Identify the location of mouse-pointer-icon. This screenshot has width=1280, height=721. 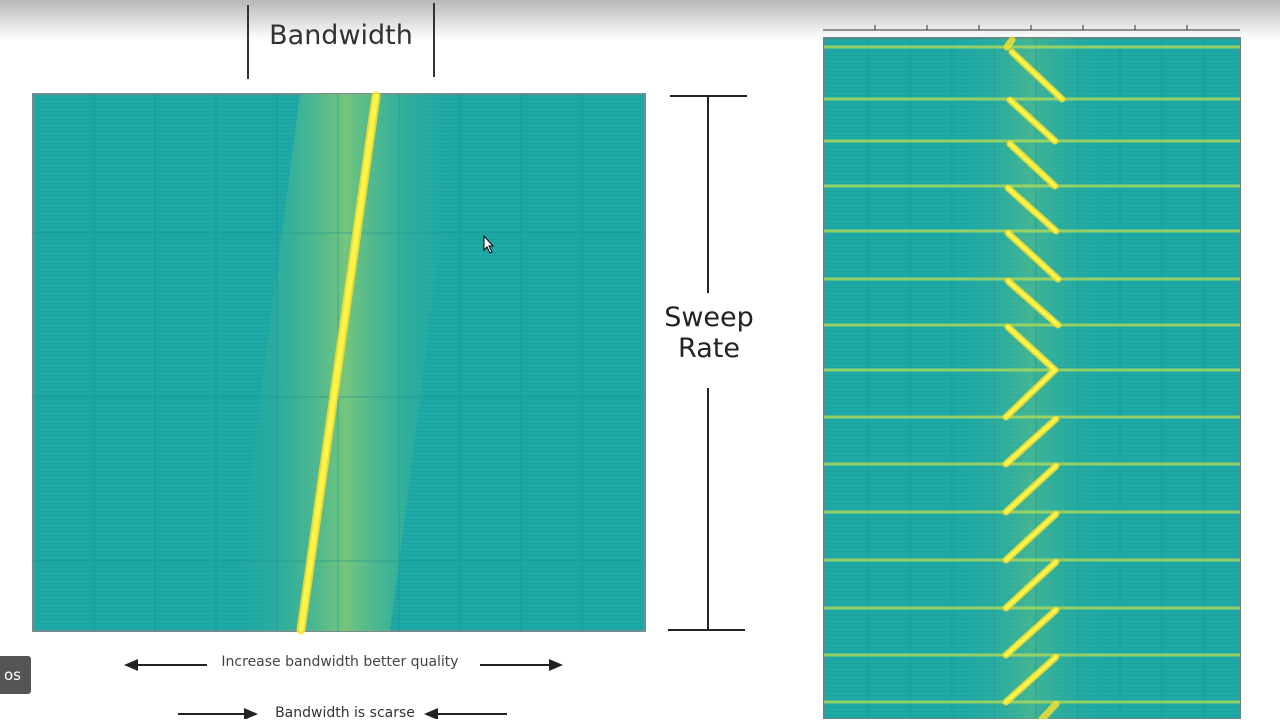
(489, 244).